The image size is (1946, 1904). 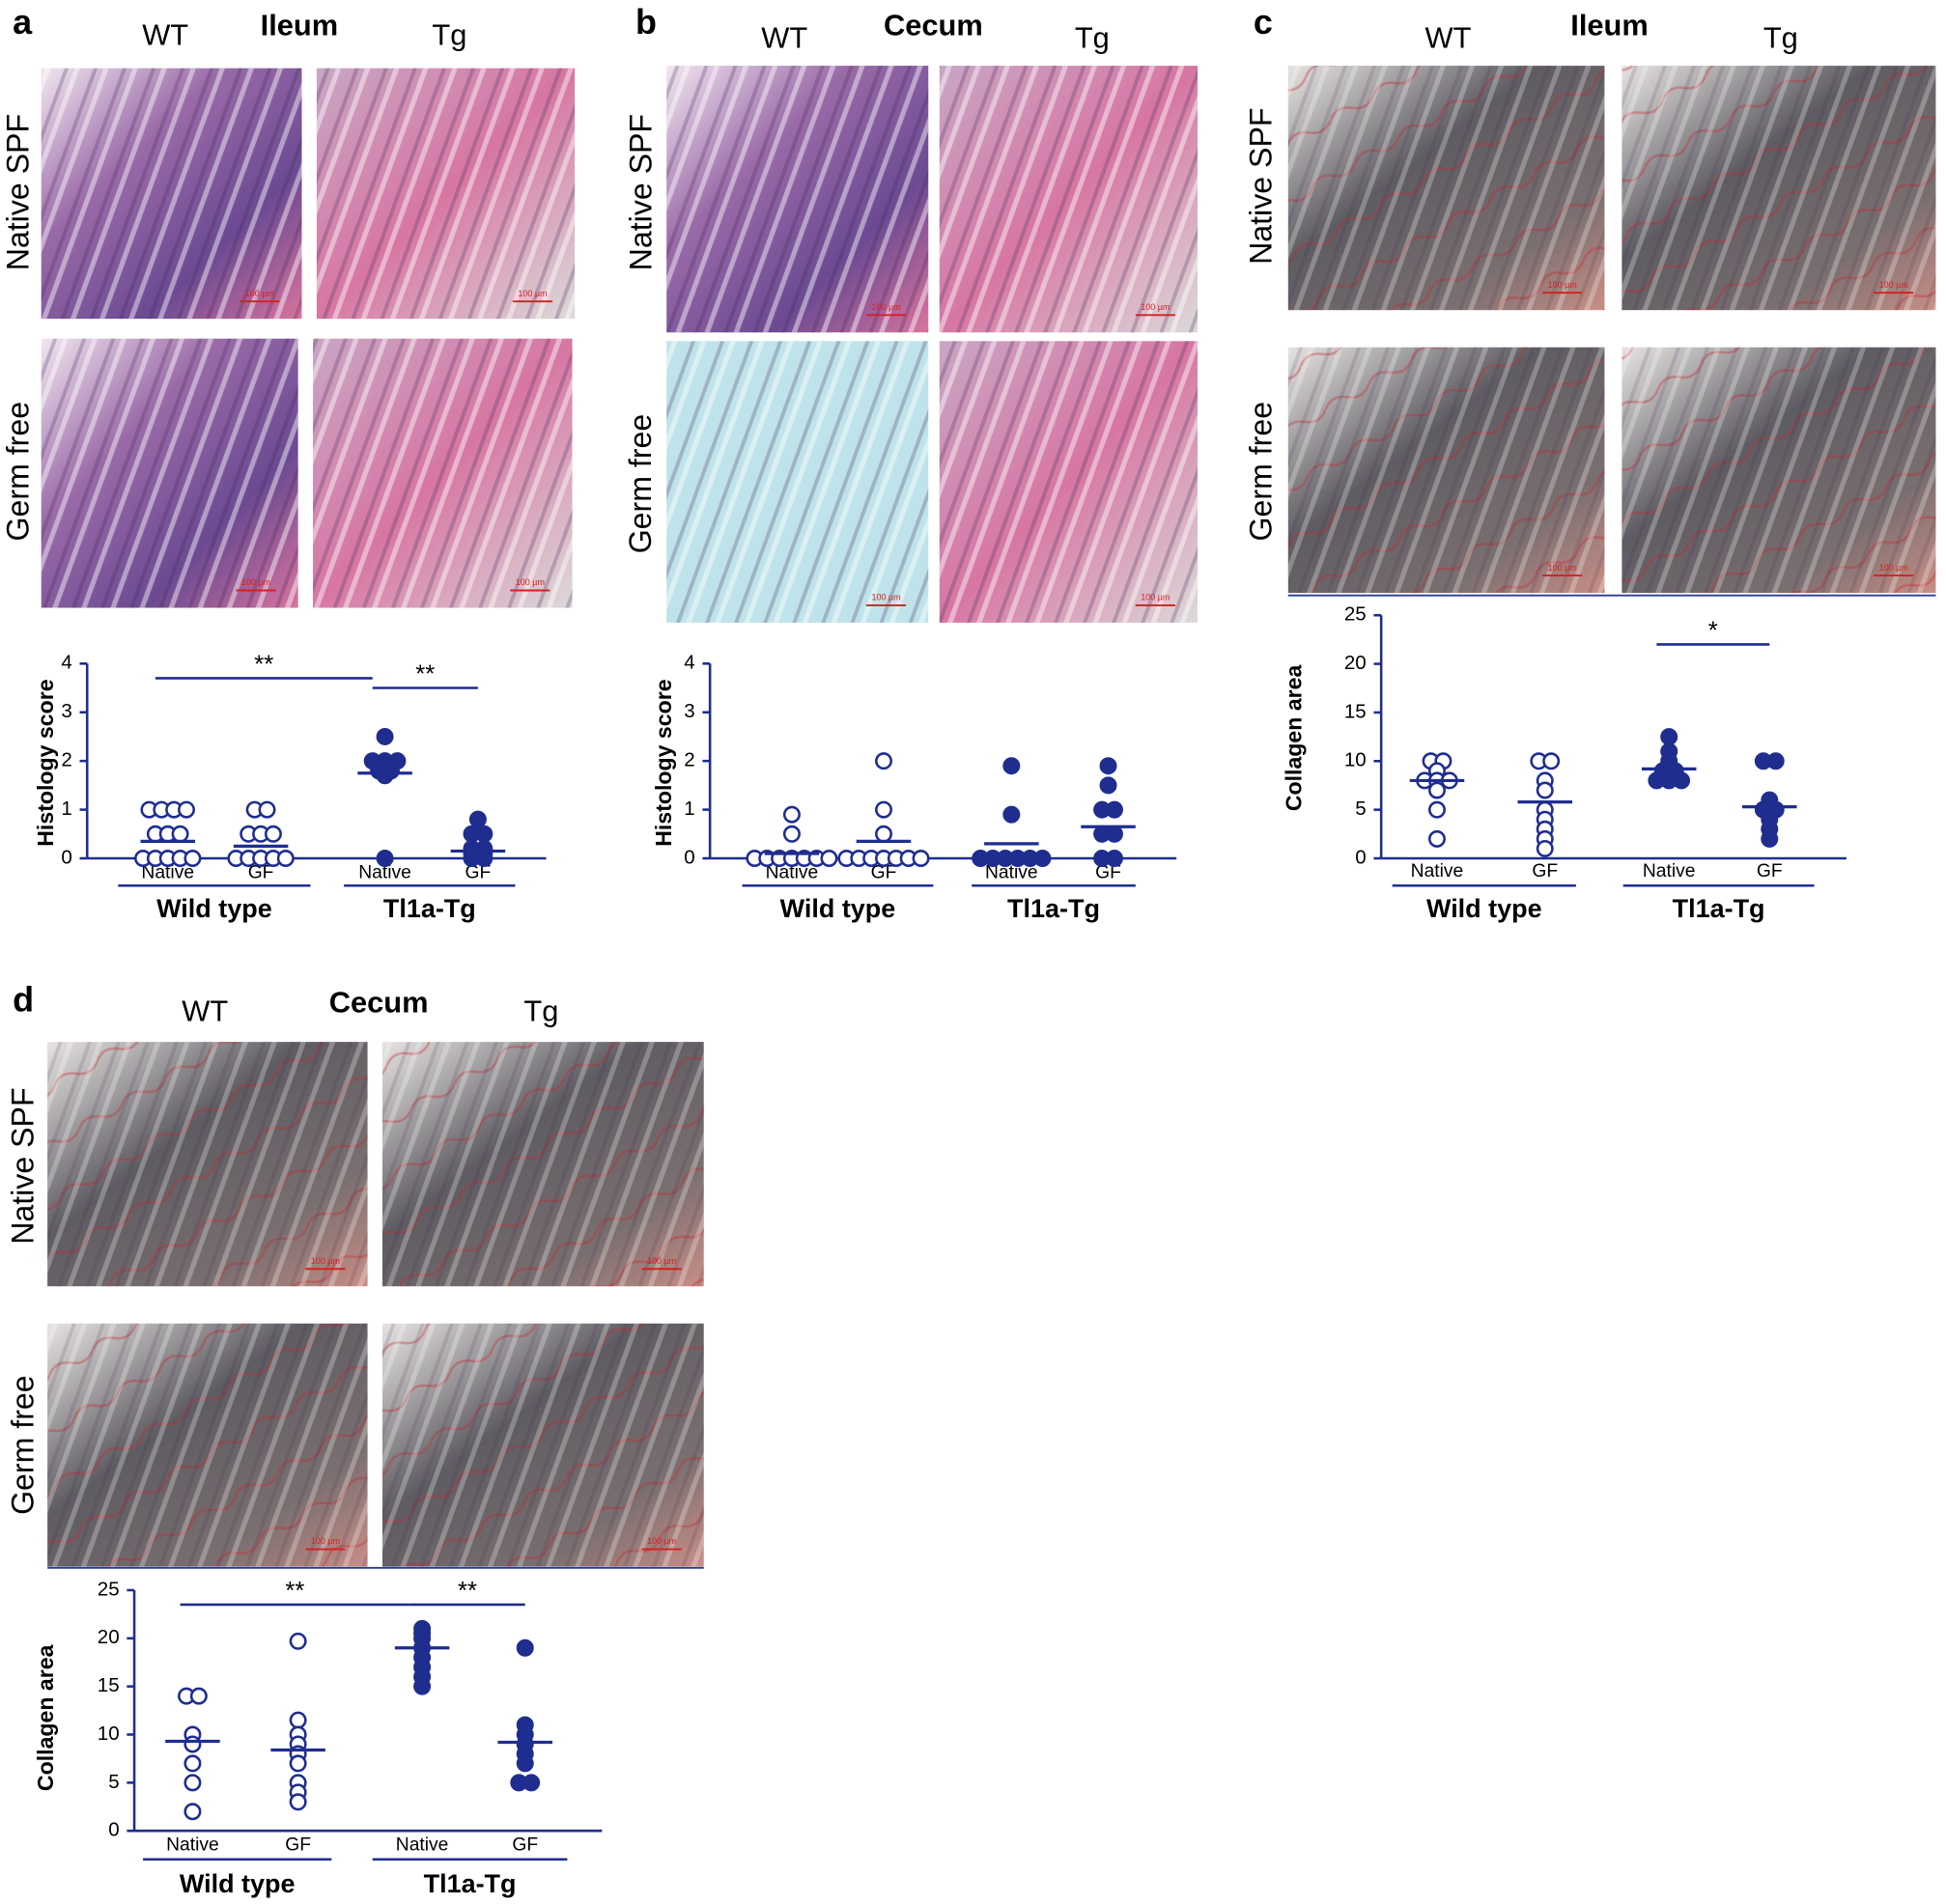 What do you see at coordinates (429, 909) in the screenshot?
I see `group-label: Tl1a-Tg` at bounding box center [429, 909].